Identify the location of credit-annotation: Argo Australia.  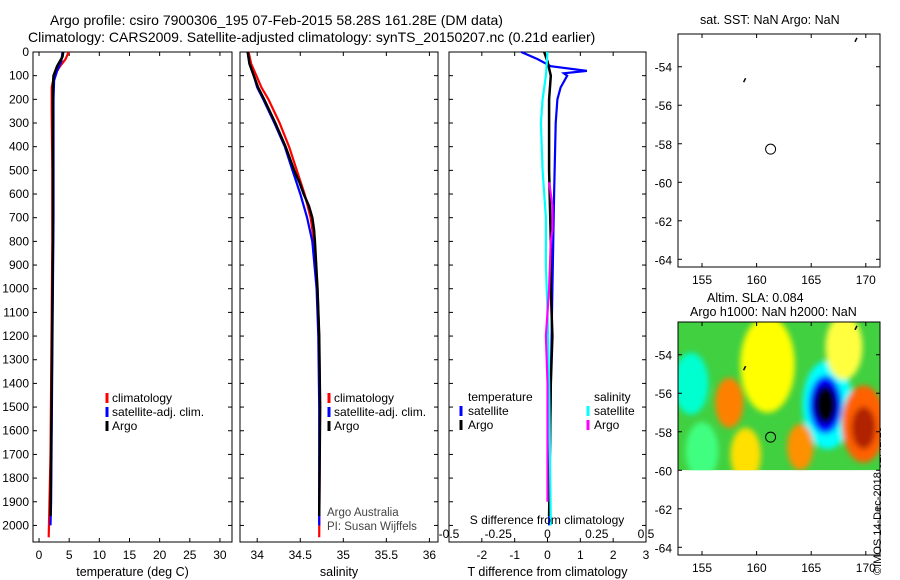
(363, 513).